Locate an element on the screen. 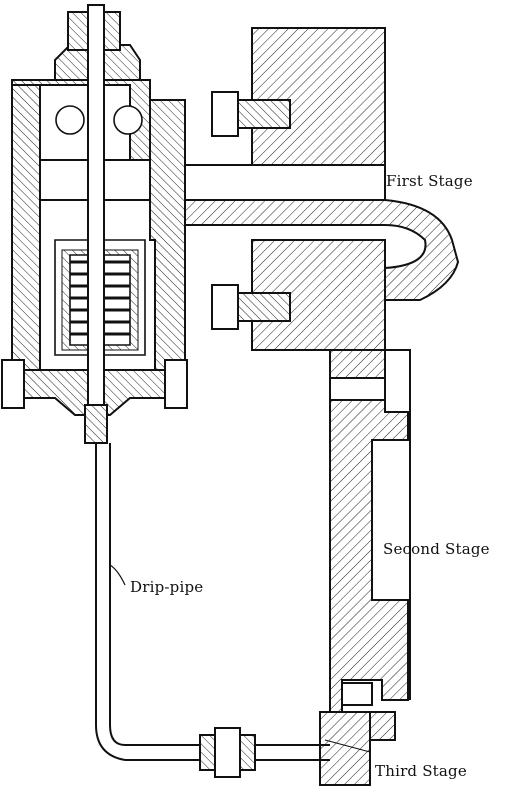 This screenshot has height=802, width=512. third-stage-label: Third Stage is located at coordinates (421, 771).